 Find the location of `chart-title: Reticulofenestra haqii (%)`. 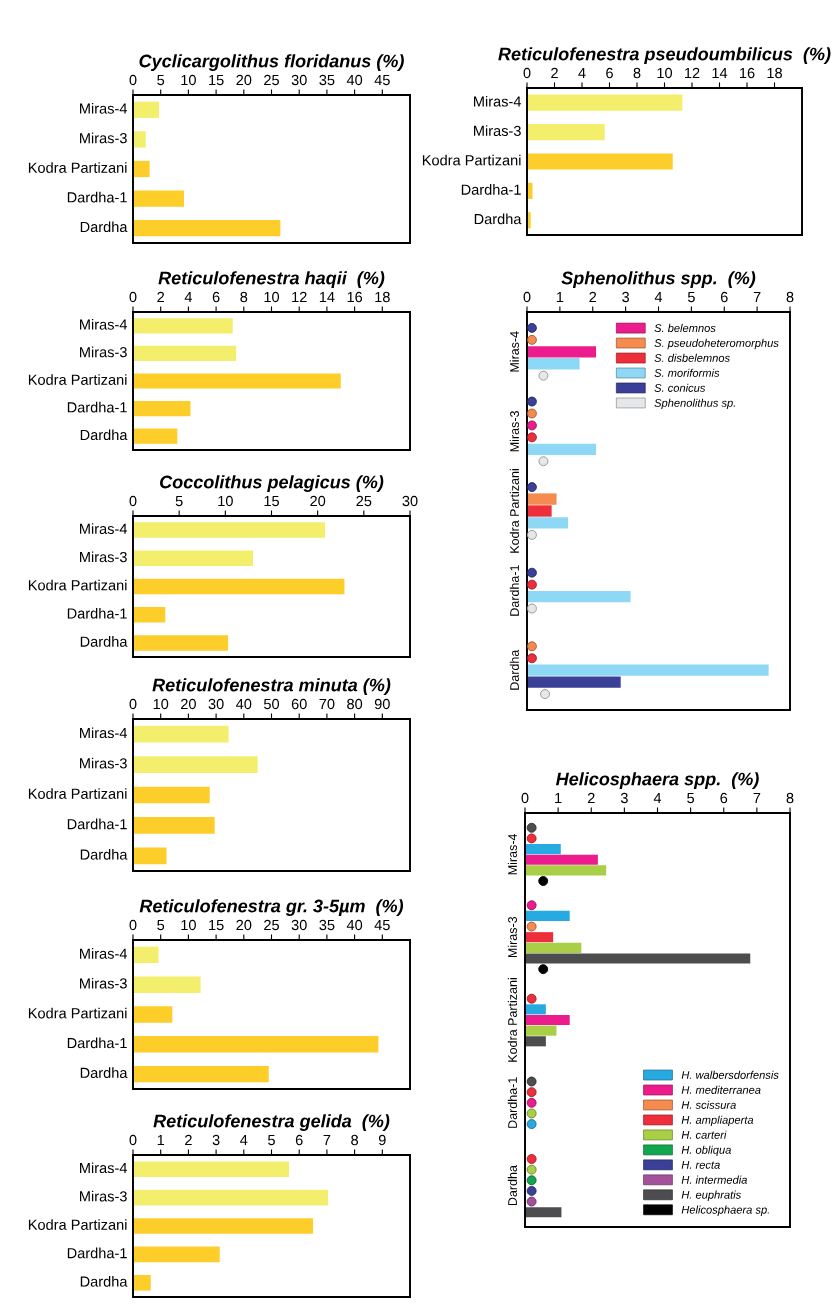

chart-title: Reticulofenestra haqii (%) is located at coordinates (271, 279).